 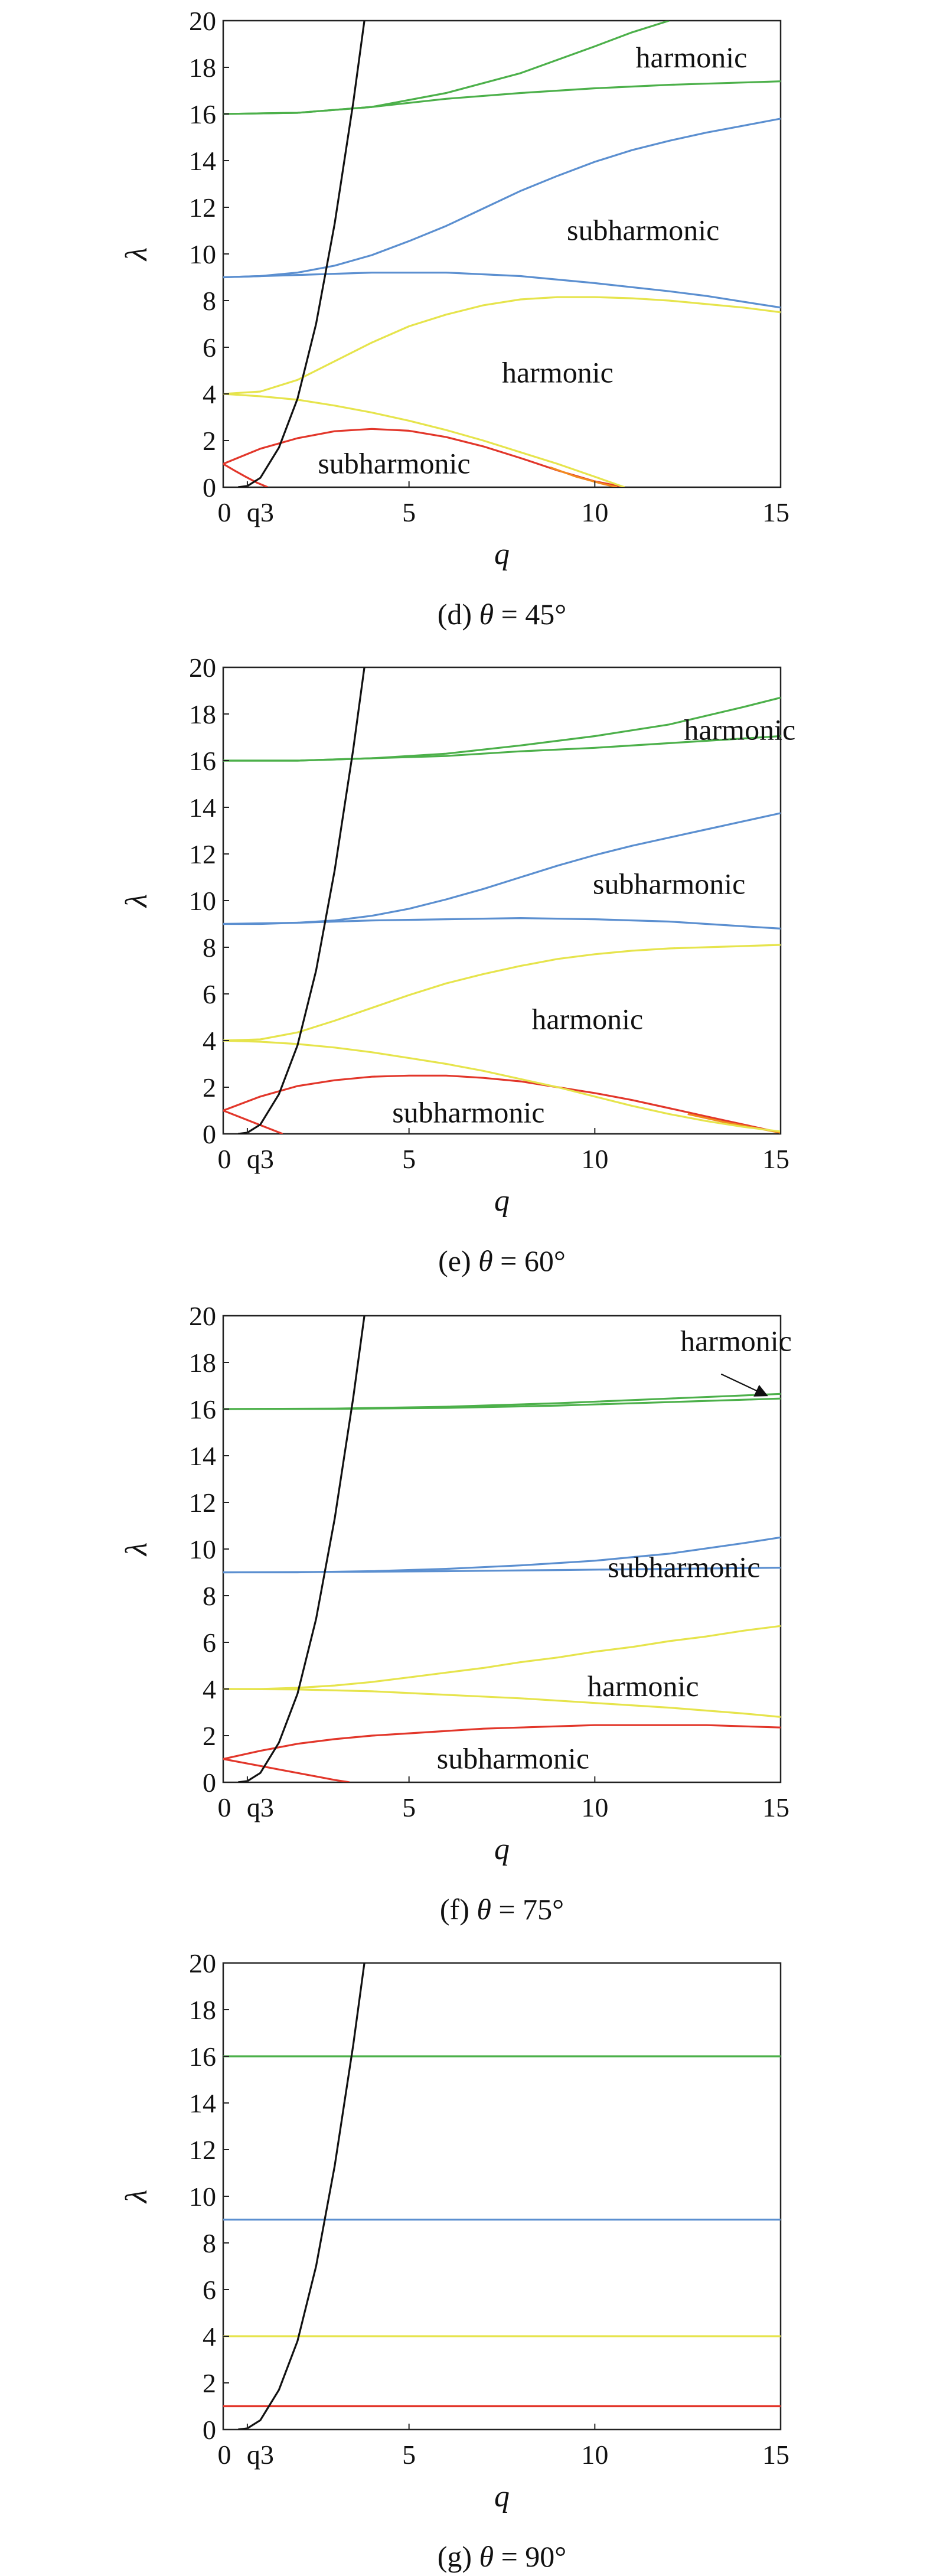 I want to click on caption-prefix: (d), so click(x=458, y=614).